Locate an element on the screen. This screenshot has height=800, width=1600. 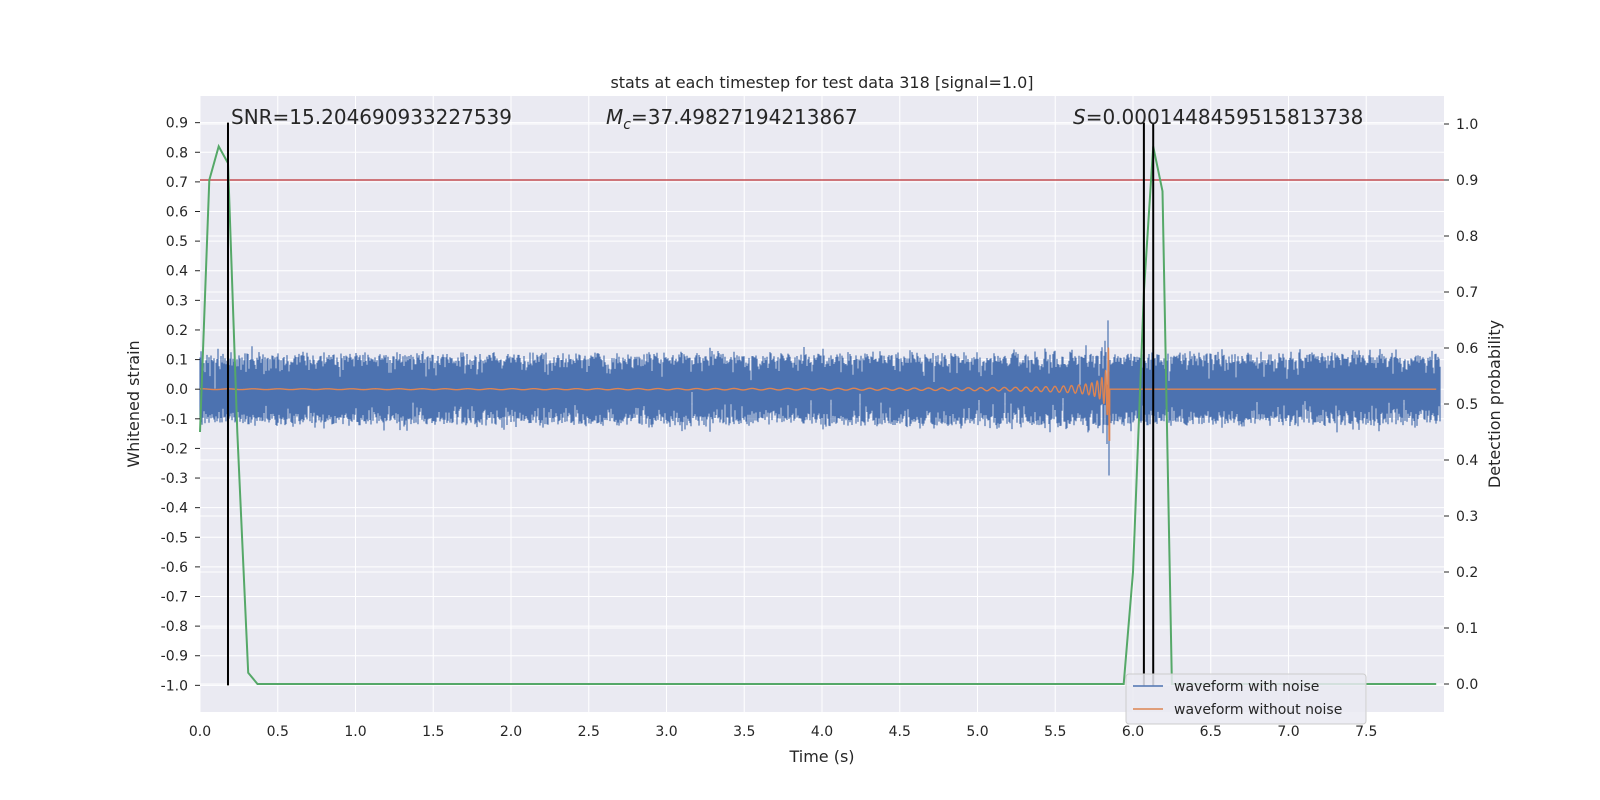
annotation-s: S=0.0001448459515813738 is located at coordinates (1218, 117).